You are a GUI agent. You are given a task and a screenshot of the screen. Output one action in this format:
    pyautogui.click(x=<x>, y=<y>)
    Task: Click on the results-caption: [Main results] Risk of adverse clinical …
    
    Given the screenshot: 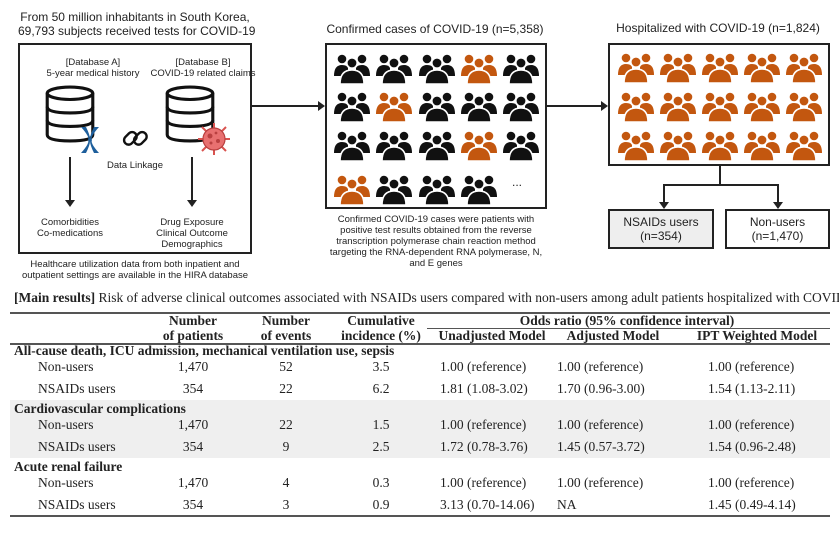 What is the action you would take?
    pyautogui.click(x=426, y=298)
    